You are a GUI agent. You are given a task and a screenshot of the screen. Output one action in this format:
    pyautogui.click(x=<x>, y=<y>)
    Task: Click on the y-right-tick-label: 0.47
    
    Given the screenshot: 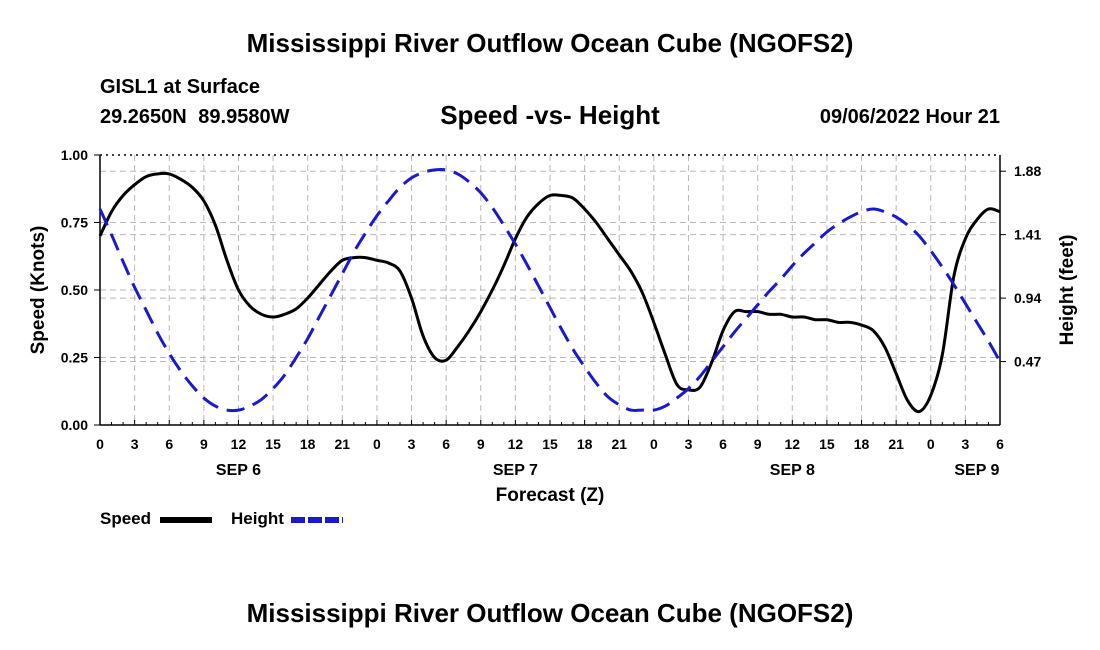 What is the action you would take?
    pyautogui.click(x=1027, y=362)
    